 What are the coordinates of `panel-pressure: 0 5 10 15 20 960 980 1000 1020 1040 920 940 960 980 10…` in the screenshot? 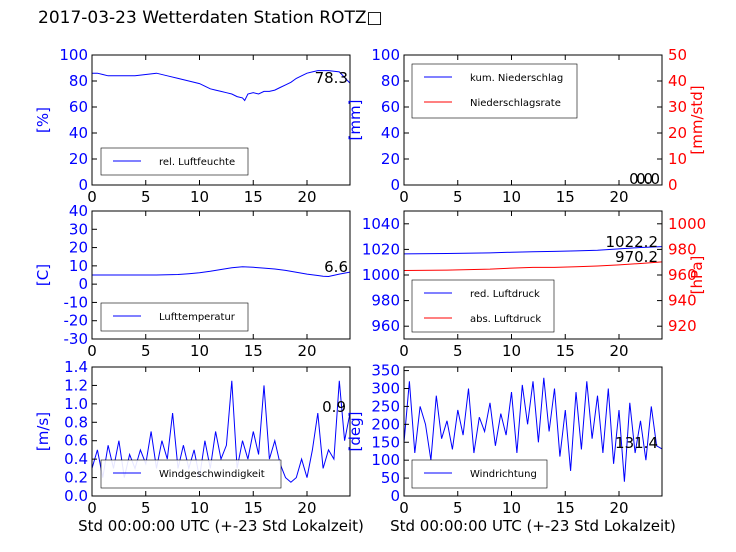 It's located at (534, 285).